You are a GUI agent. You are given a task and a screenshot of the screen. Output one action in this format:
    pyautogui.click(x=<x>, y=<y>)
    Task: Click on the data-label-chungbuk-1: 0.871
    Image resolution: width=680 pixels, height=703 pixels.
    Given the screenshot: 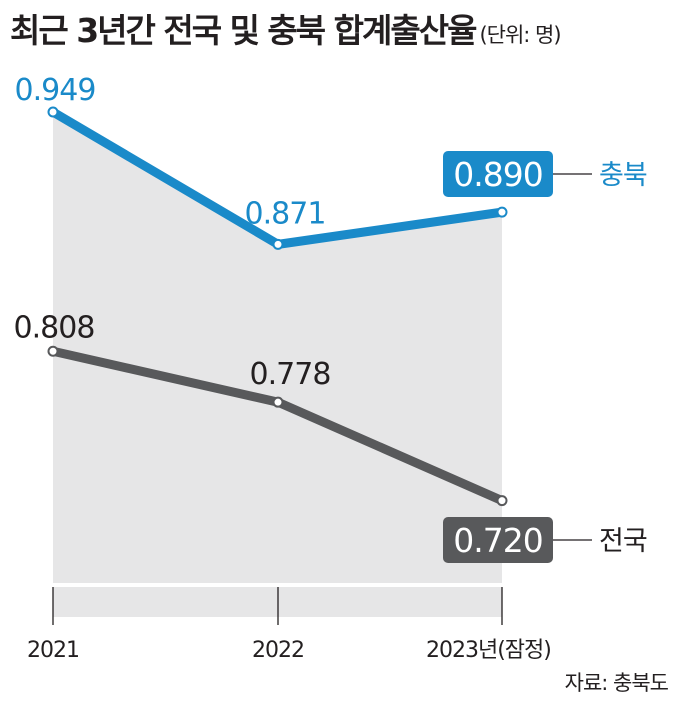 What is the action you would take?
    pyautogui.click(x=285, y=213)
    